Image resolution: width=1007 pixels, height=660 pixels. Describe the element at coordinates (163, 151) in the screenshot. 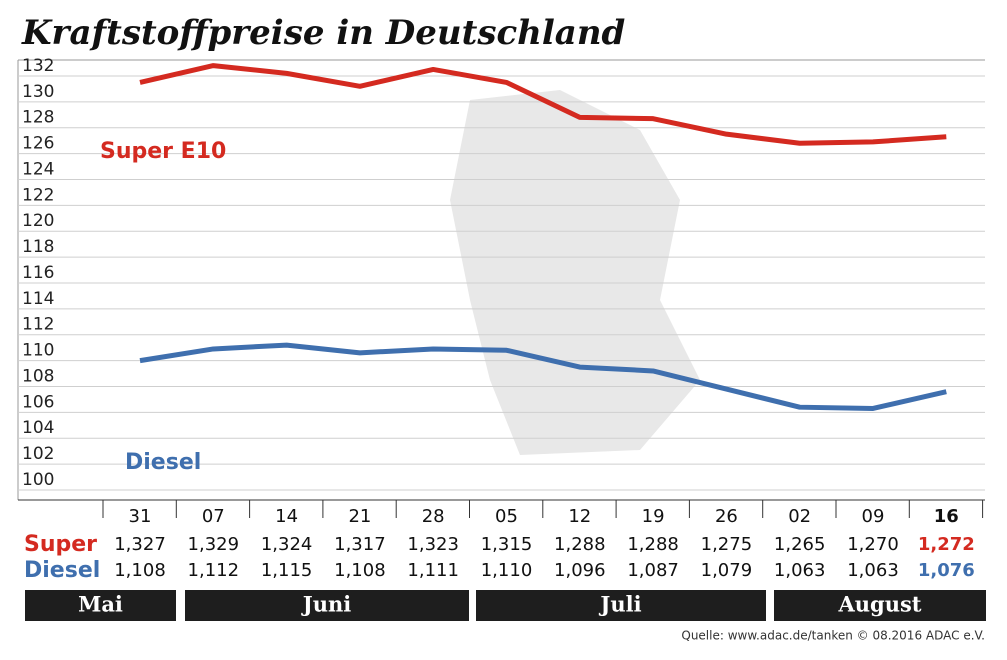

I see `series-label: Super E10` at that location.